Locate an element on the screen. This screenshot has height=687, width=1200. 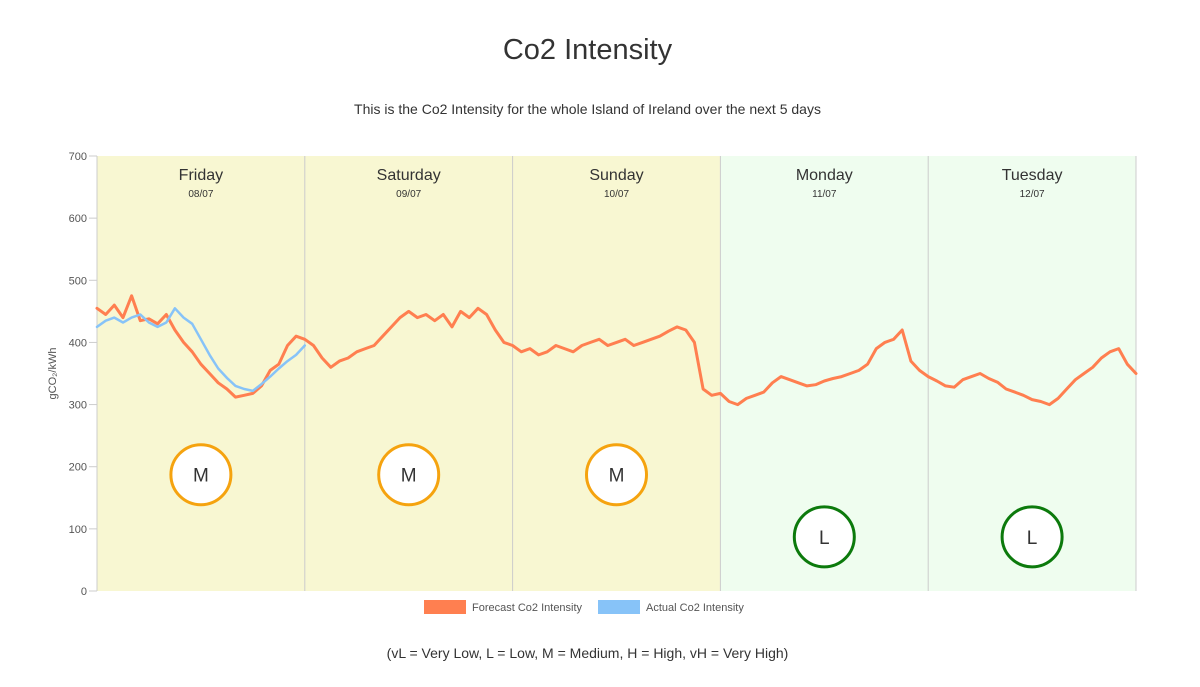
y-axis-title: gCO₂/kWh is located at coordinates (53, 374).